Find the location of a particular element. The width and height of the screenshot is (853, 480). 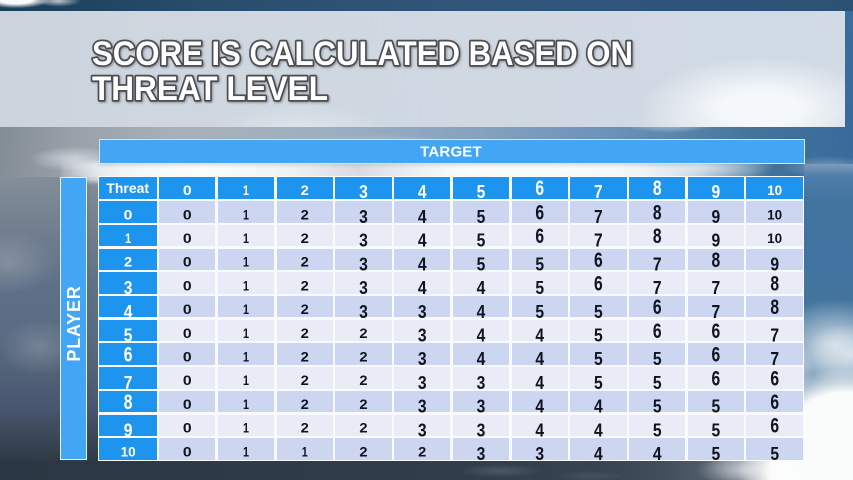

svg-text: Threat is located at coordinates (127, 188).